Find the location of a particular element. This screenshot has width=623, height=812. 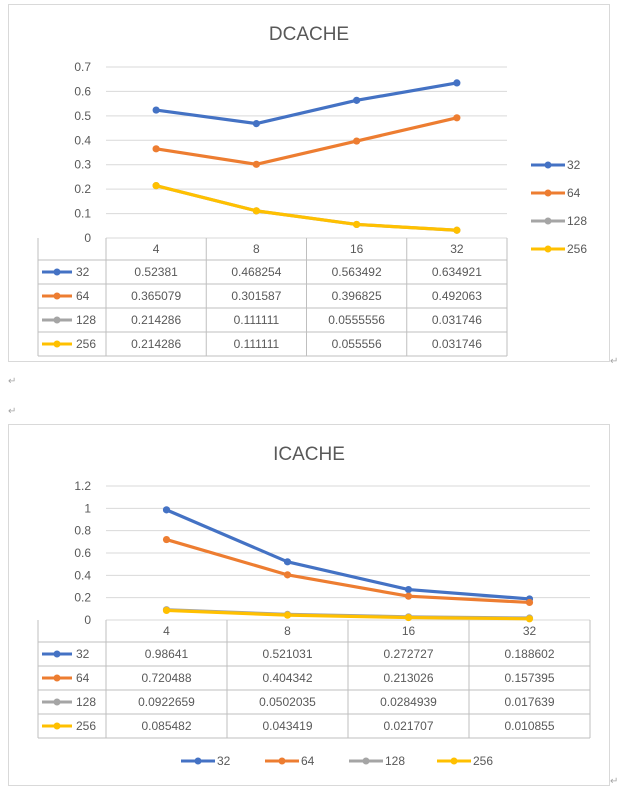

table-cell-value: 0.365079 is located at coordinates (156, 296).